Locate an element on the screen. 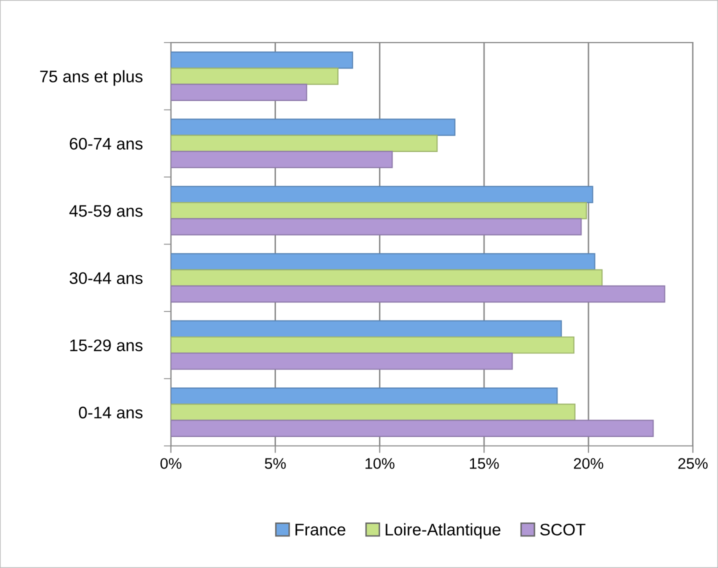  y-tick-label: 0-14 ans is located at coordinates (110, 412).